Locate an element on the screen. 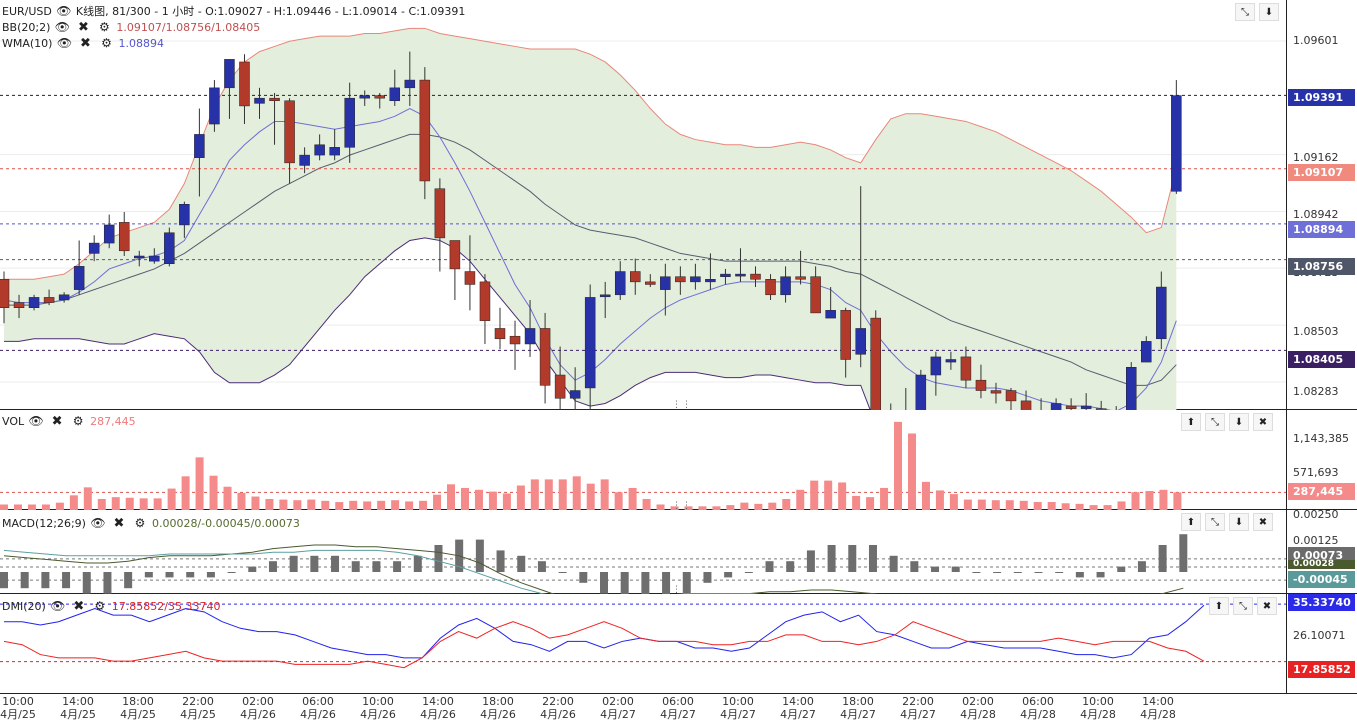  macd-label: MACD(12;26;9) is located at coordinates (44, 523).